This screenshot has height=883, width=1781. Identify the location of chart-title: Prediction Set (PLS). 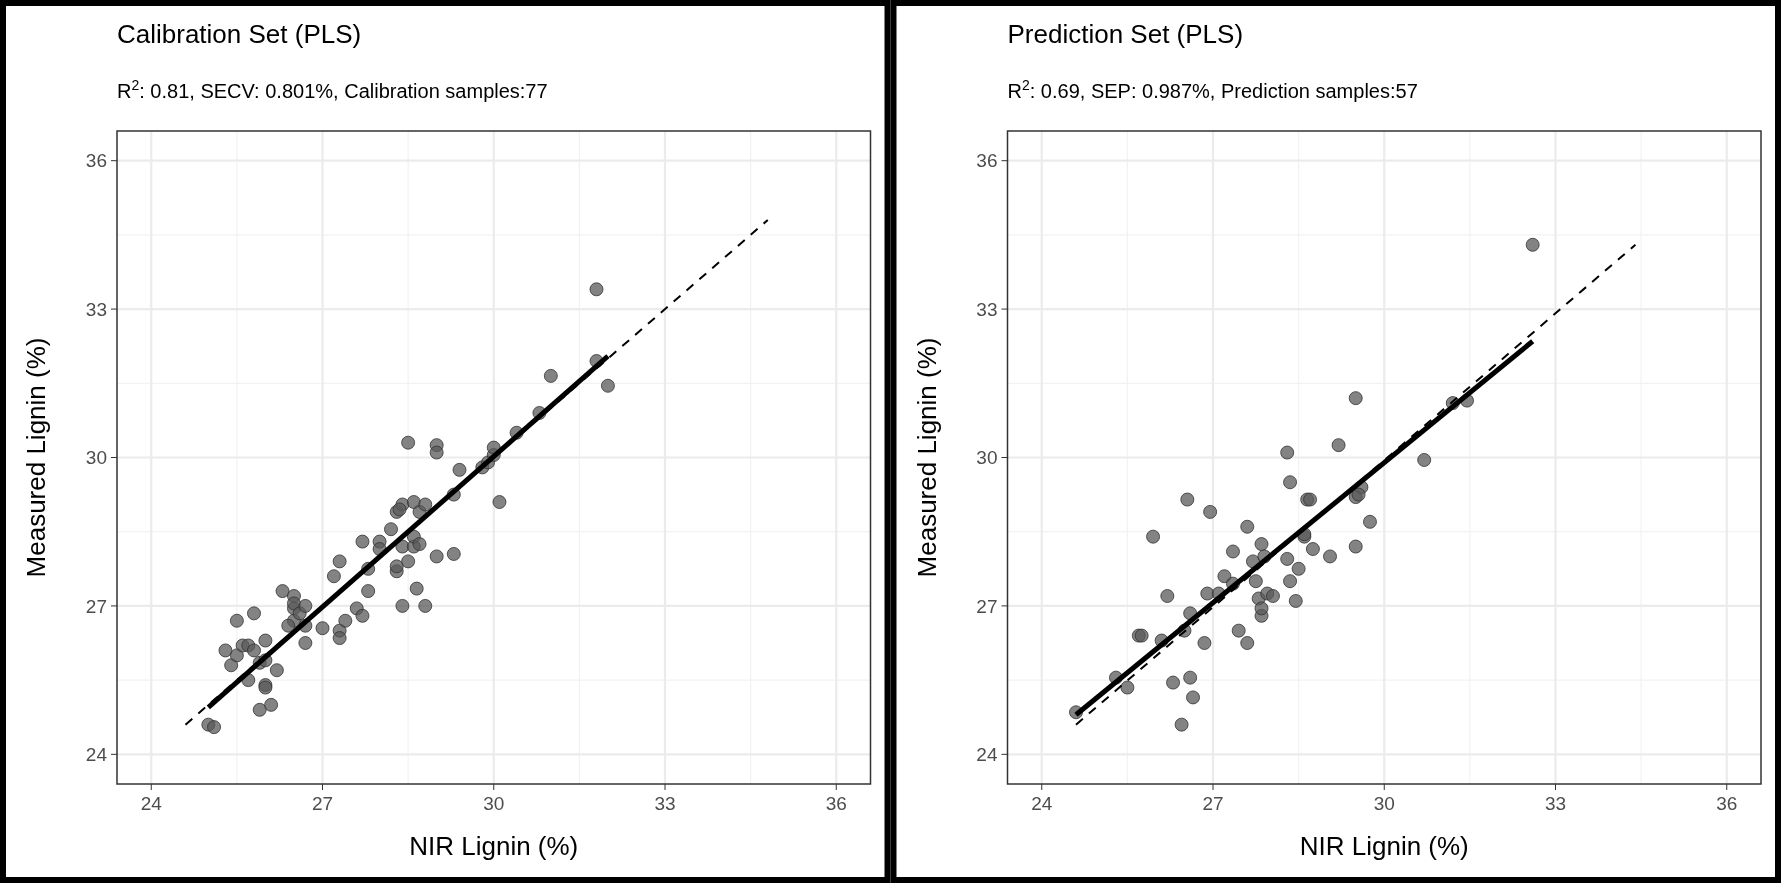
(1125, 34).